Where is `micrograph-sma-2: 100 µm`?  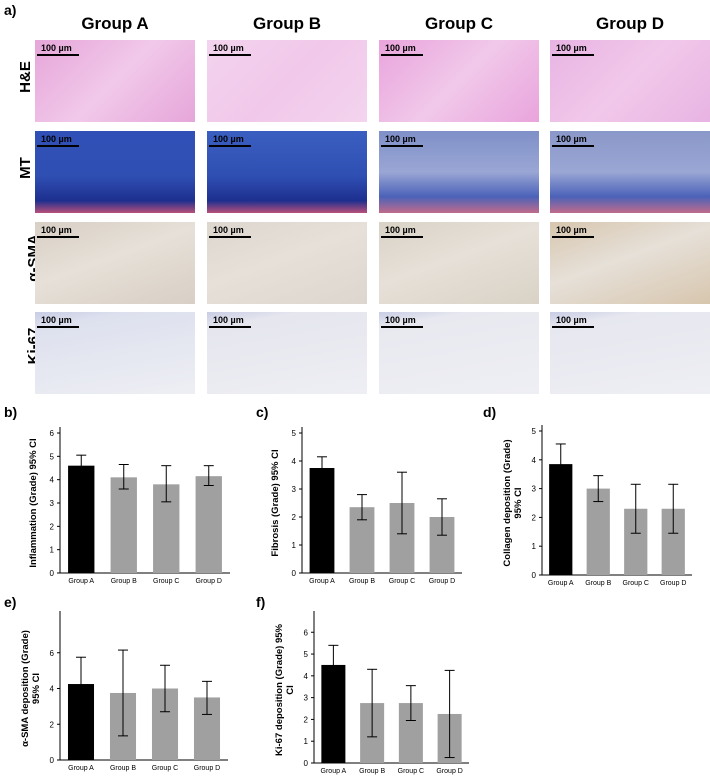
micrograph-sma-2: 100 µm is located at coordinates (287, 263).